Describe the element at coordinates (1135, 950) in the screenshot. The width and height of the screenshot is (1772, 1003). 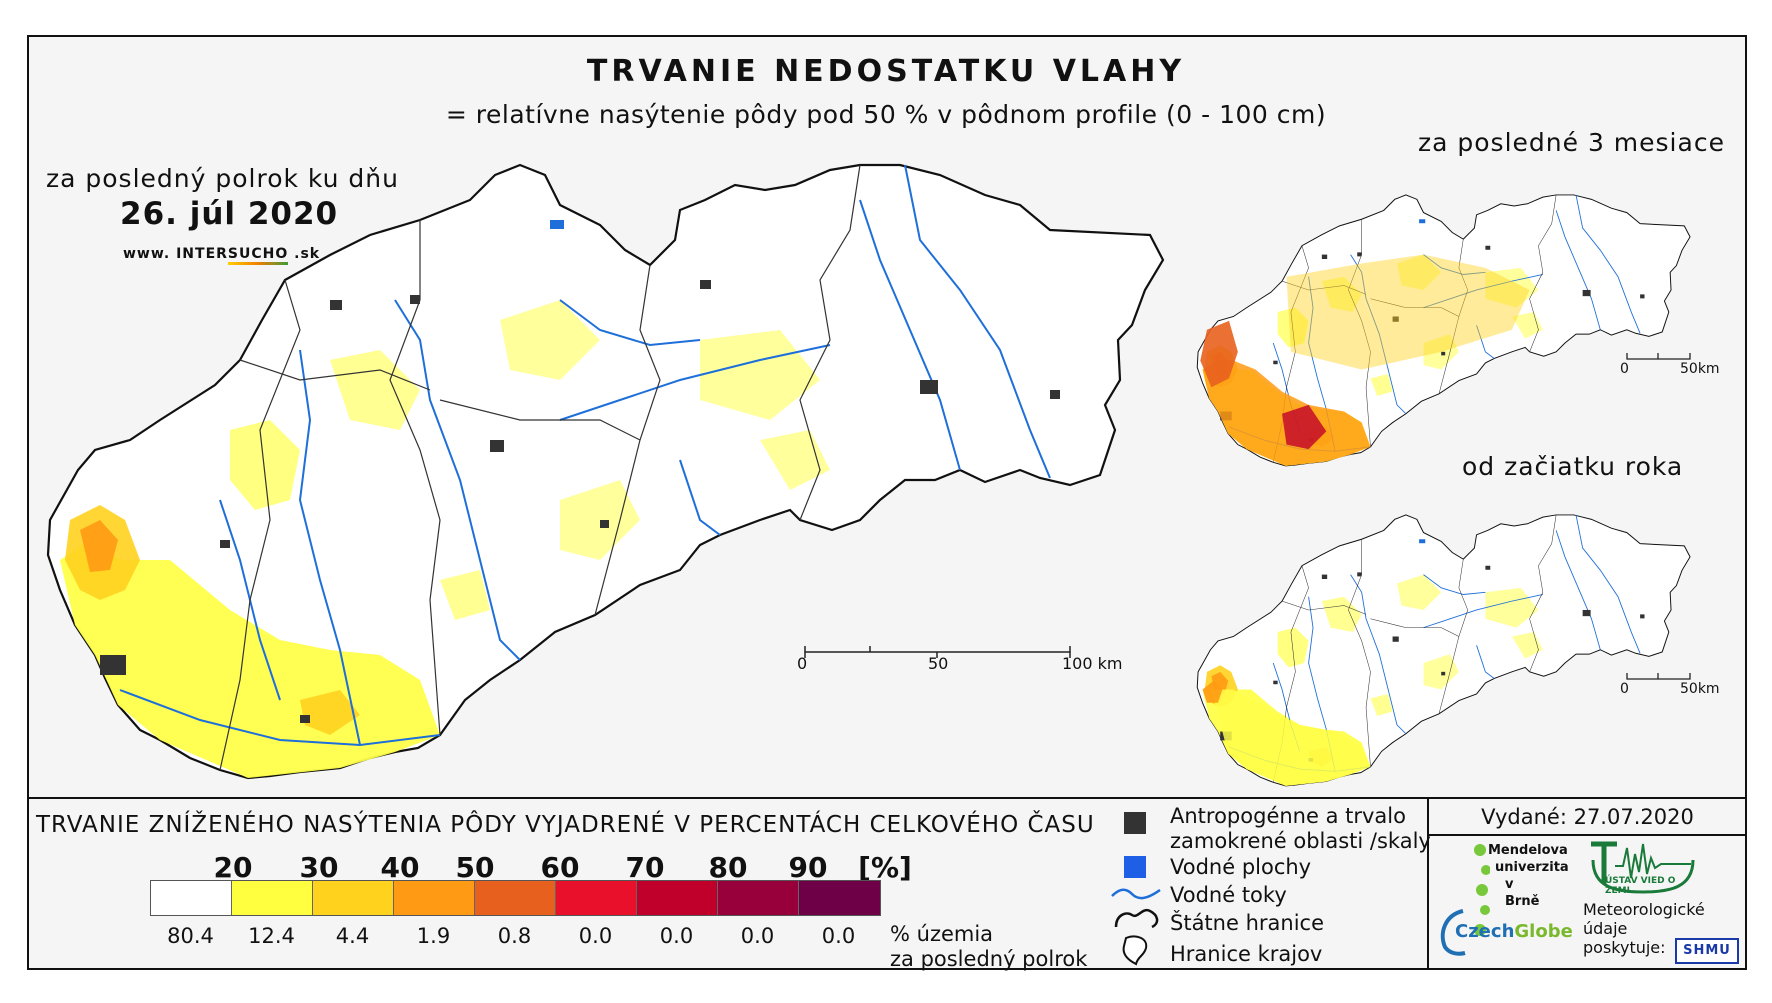
I see `region-border-symbol` at that location.